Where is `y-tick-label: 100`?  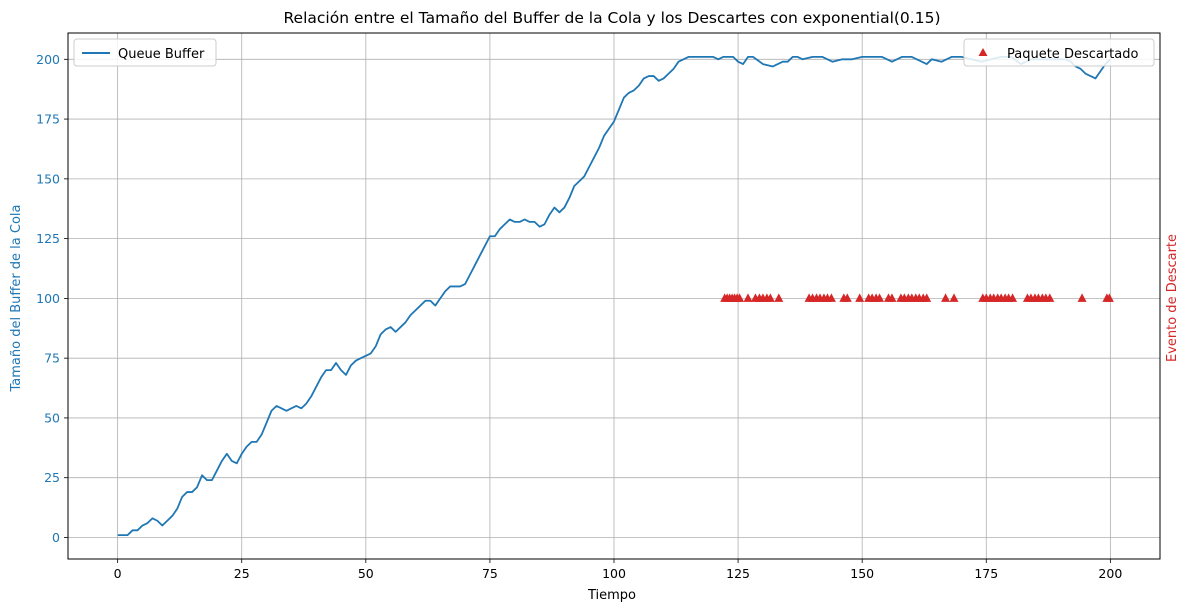 y-tick-label: 100 is located at coordinates (48, 298).